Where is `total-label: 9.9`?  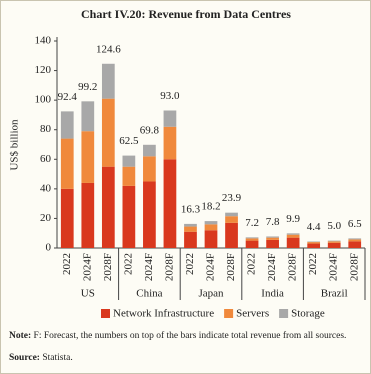
total-label: 9.9 is located at coordinates (293, 219).